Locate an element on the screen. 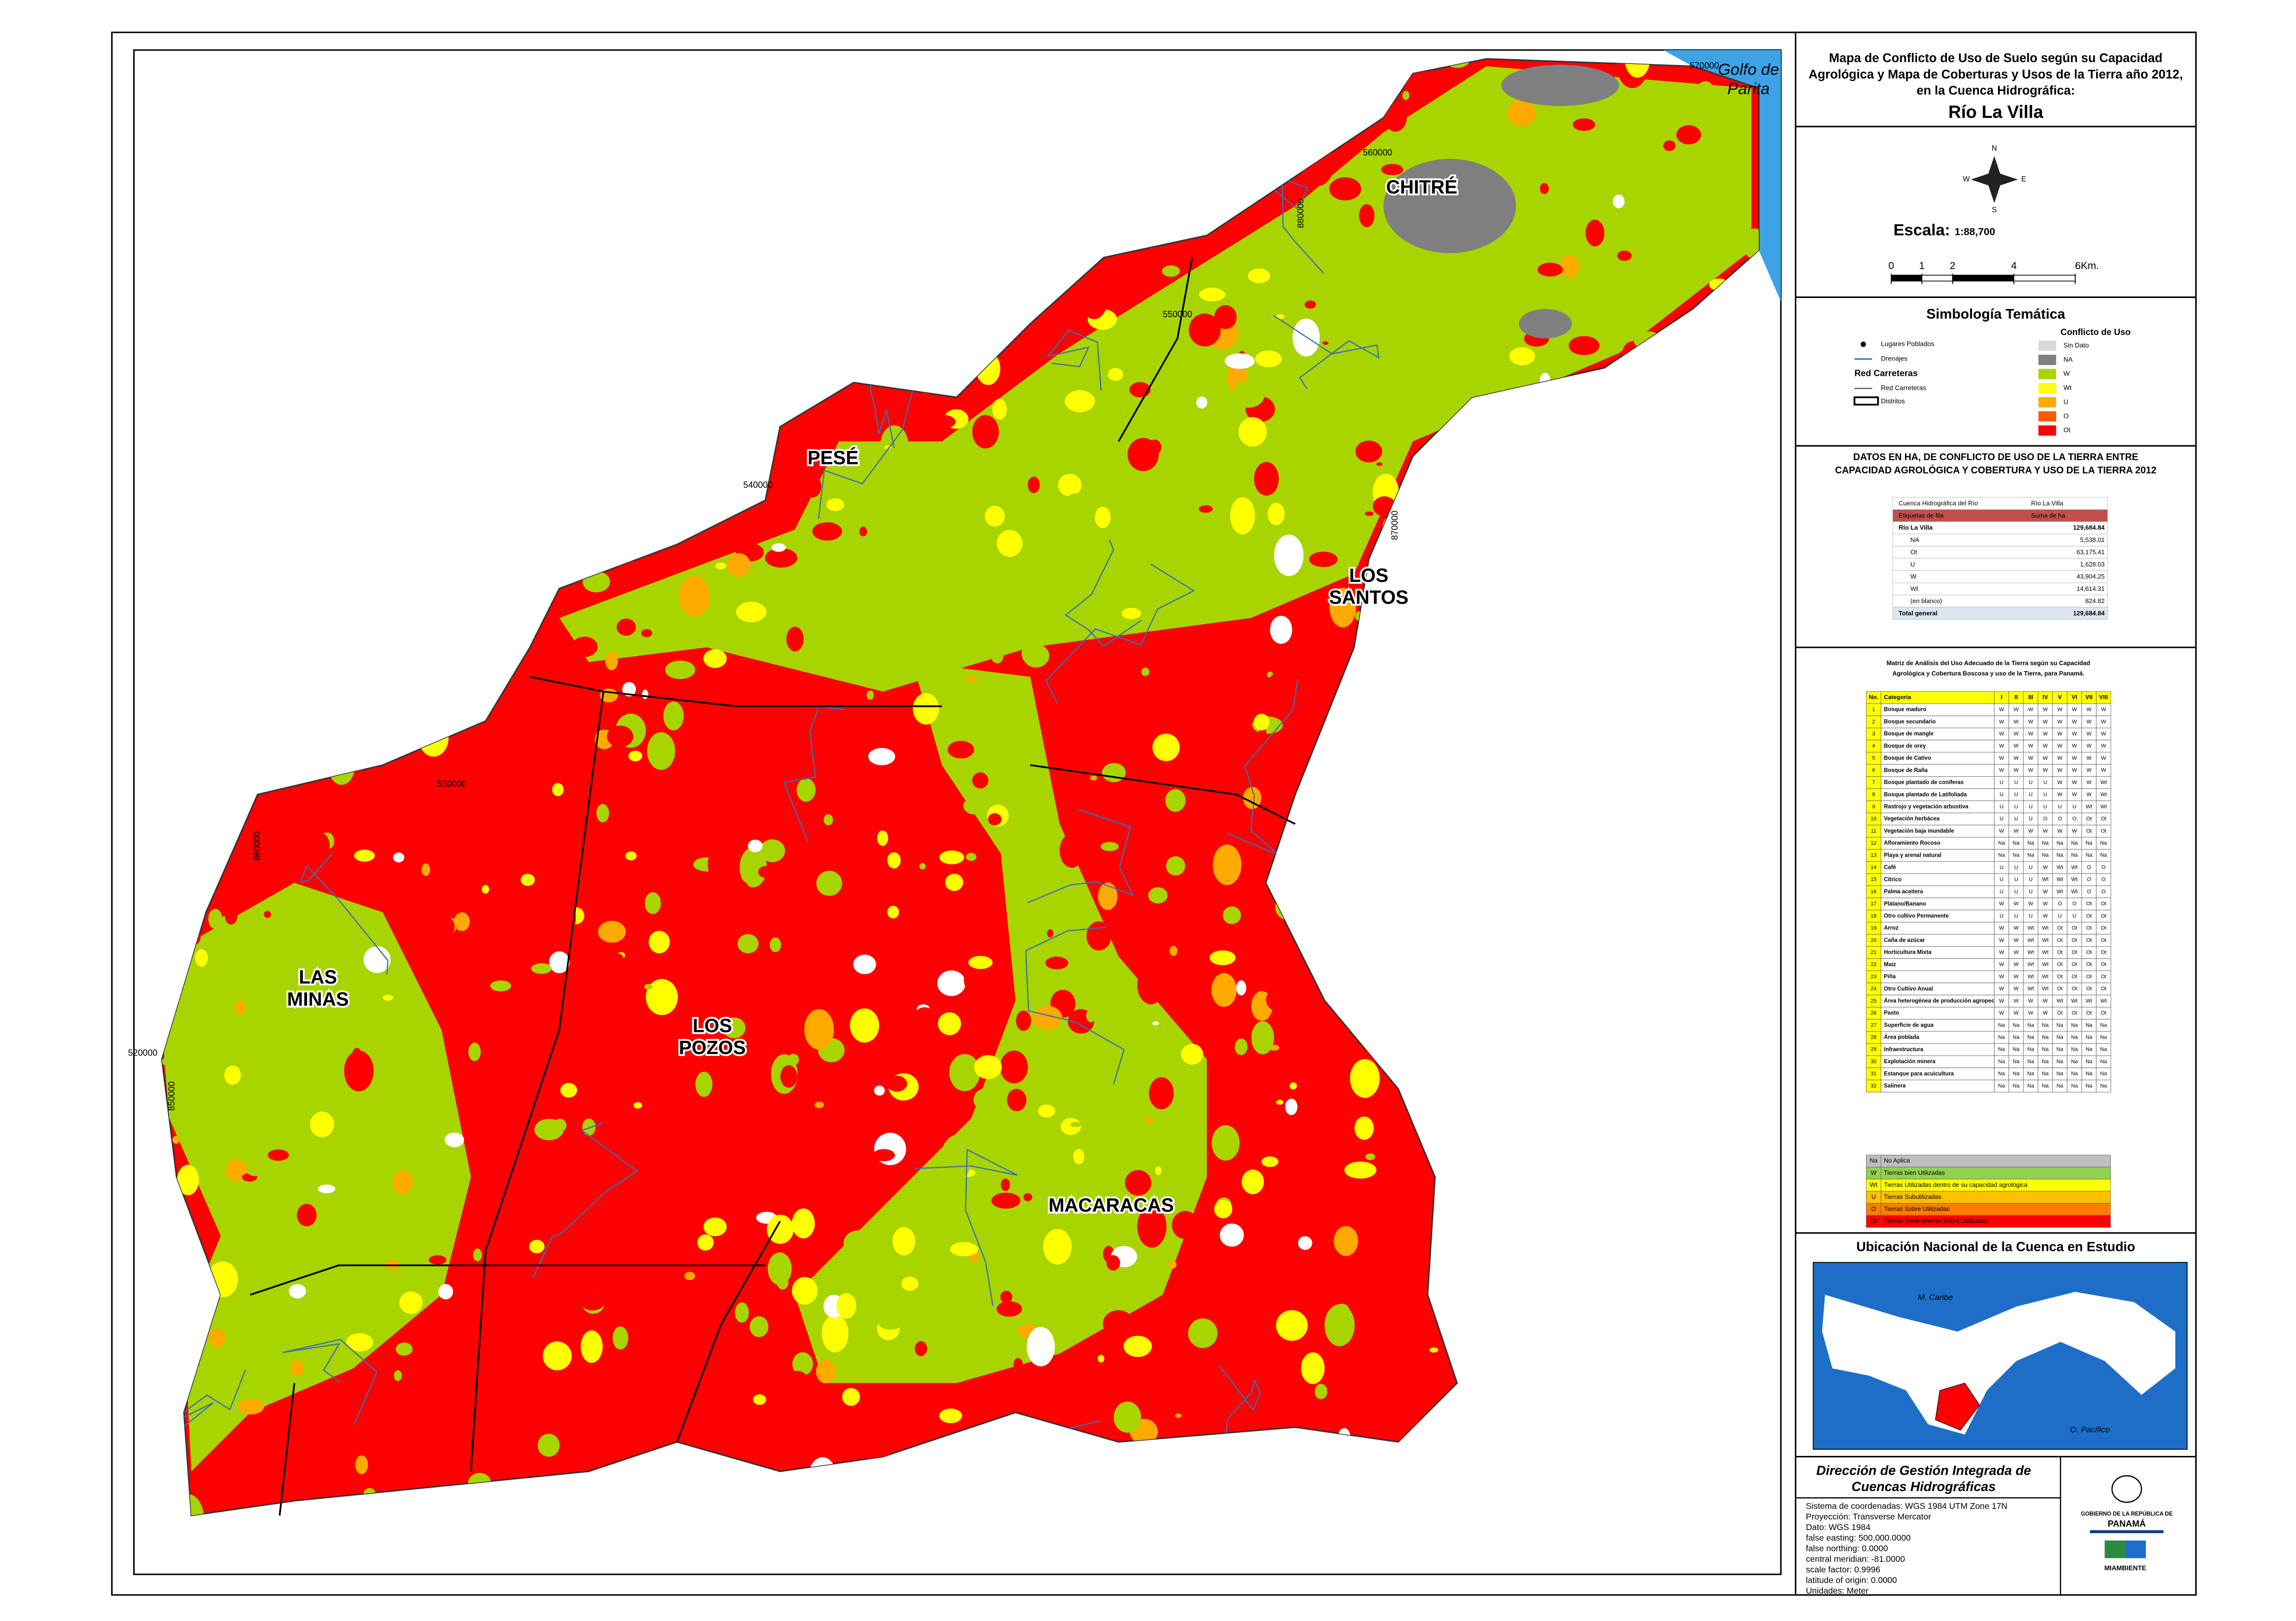  matrix-category: Palma aceitera is located at coordinates (1904, 892).